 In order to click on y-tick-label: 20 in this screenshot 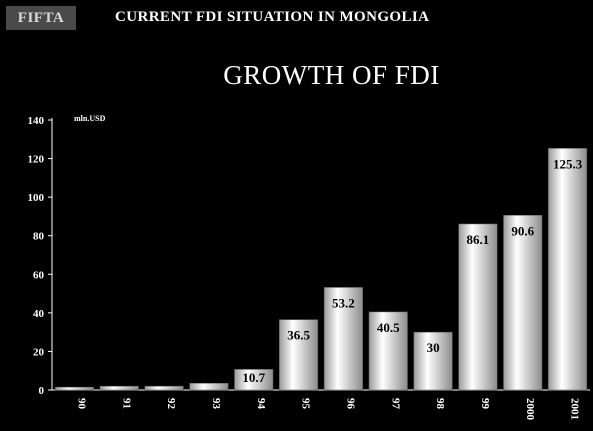, I will do `click(39, 352)`.